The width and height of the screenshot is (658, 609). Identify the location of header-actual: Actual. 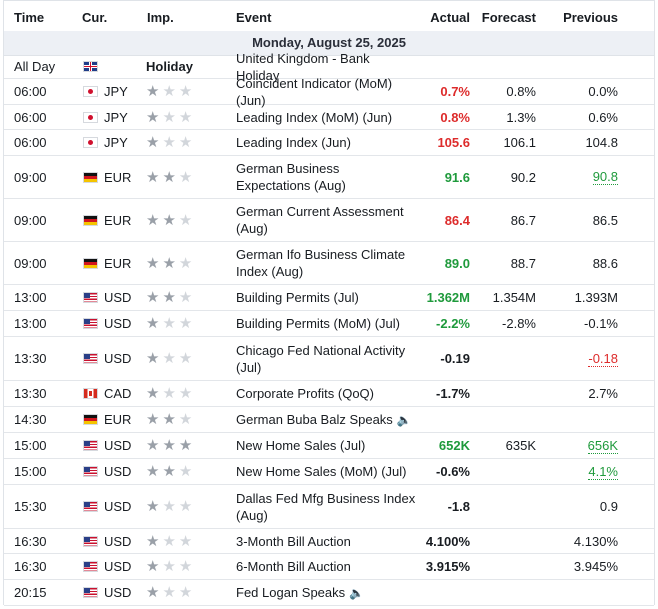
(450, 17).